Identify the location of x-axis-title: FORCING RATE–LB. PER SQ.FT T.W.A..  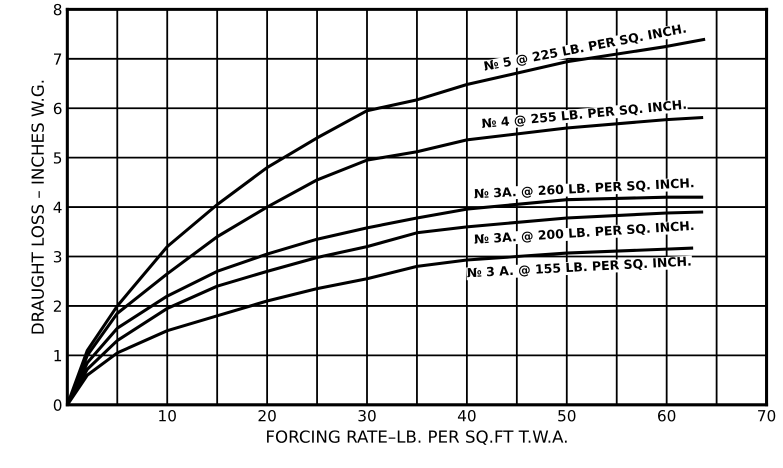
(417, 437).